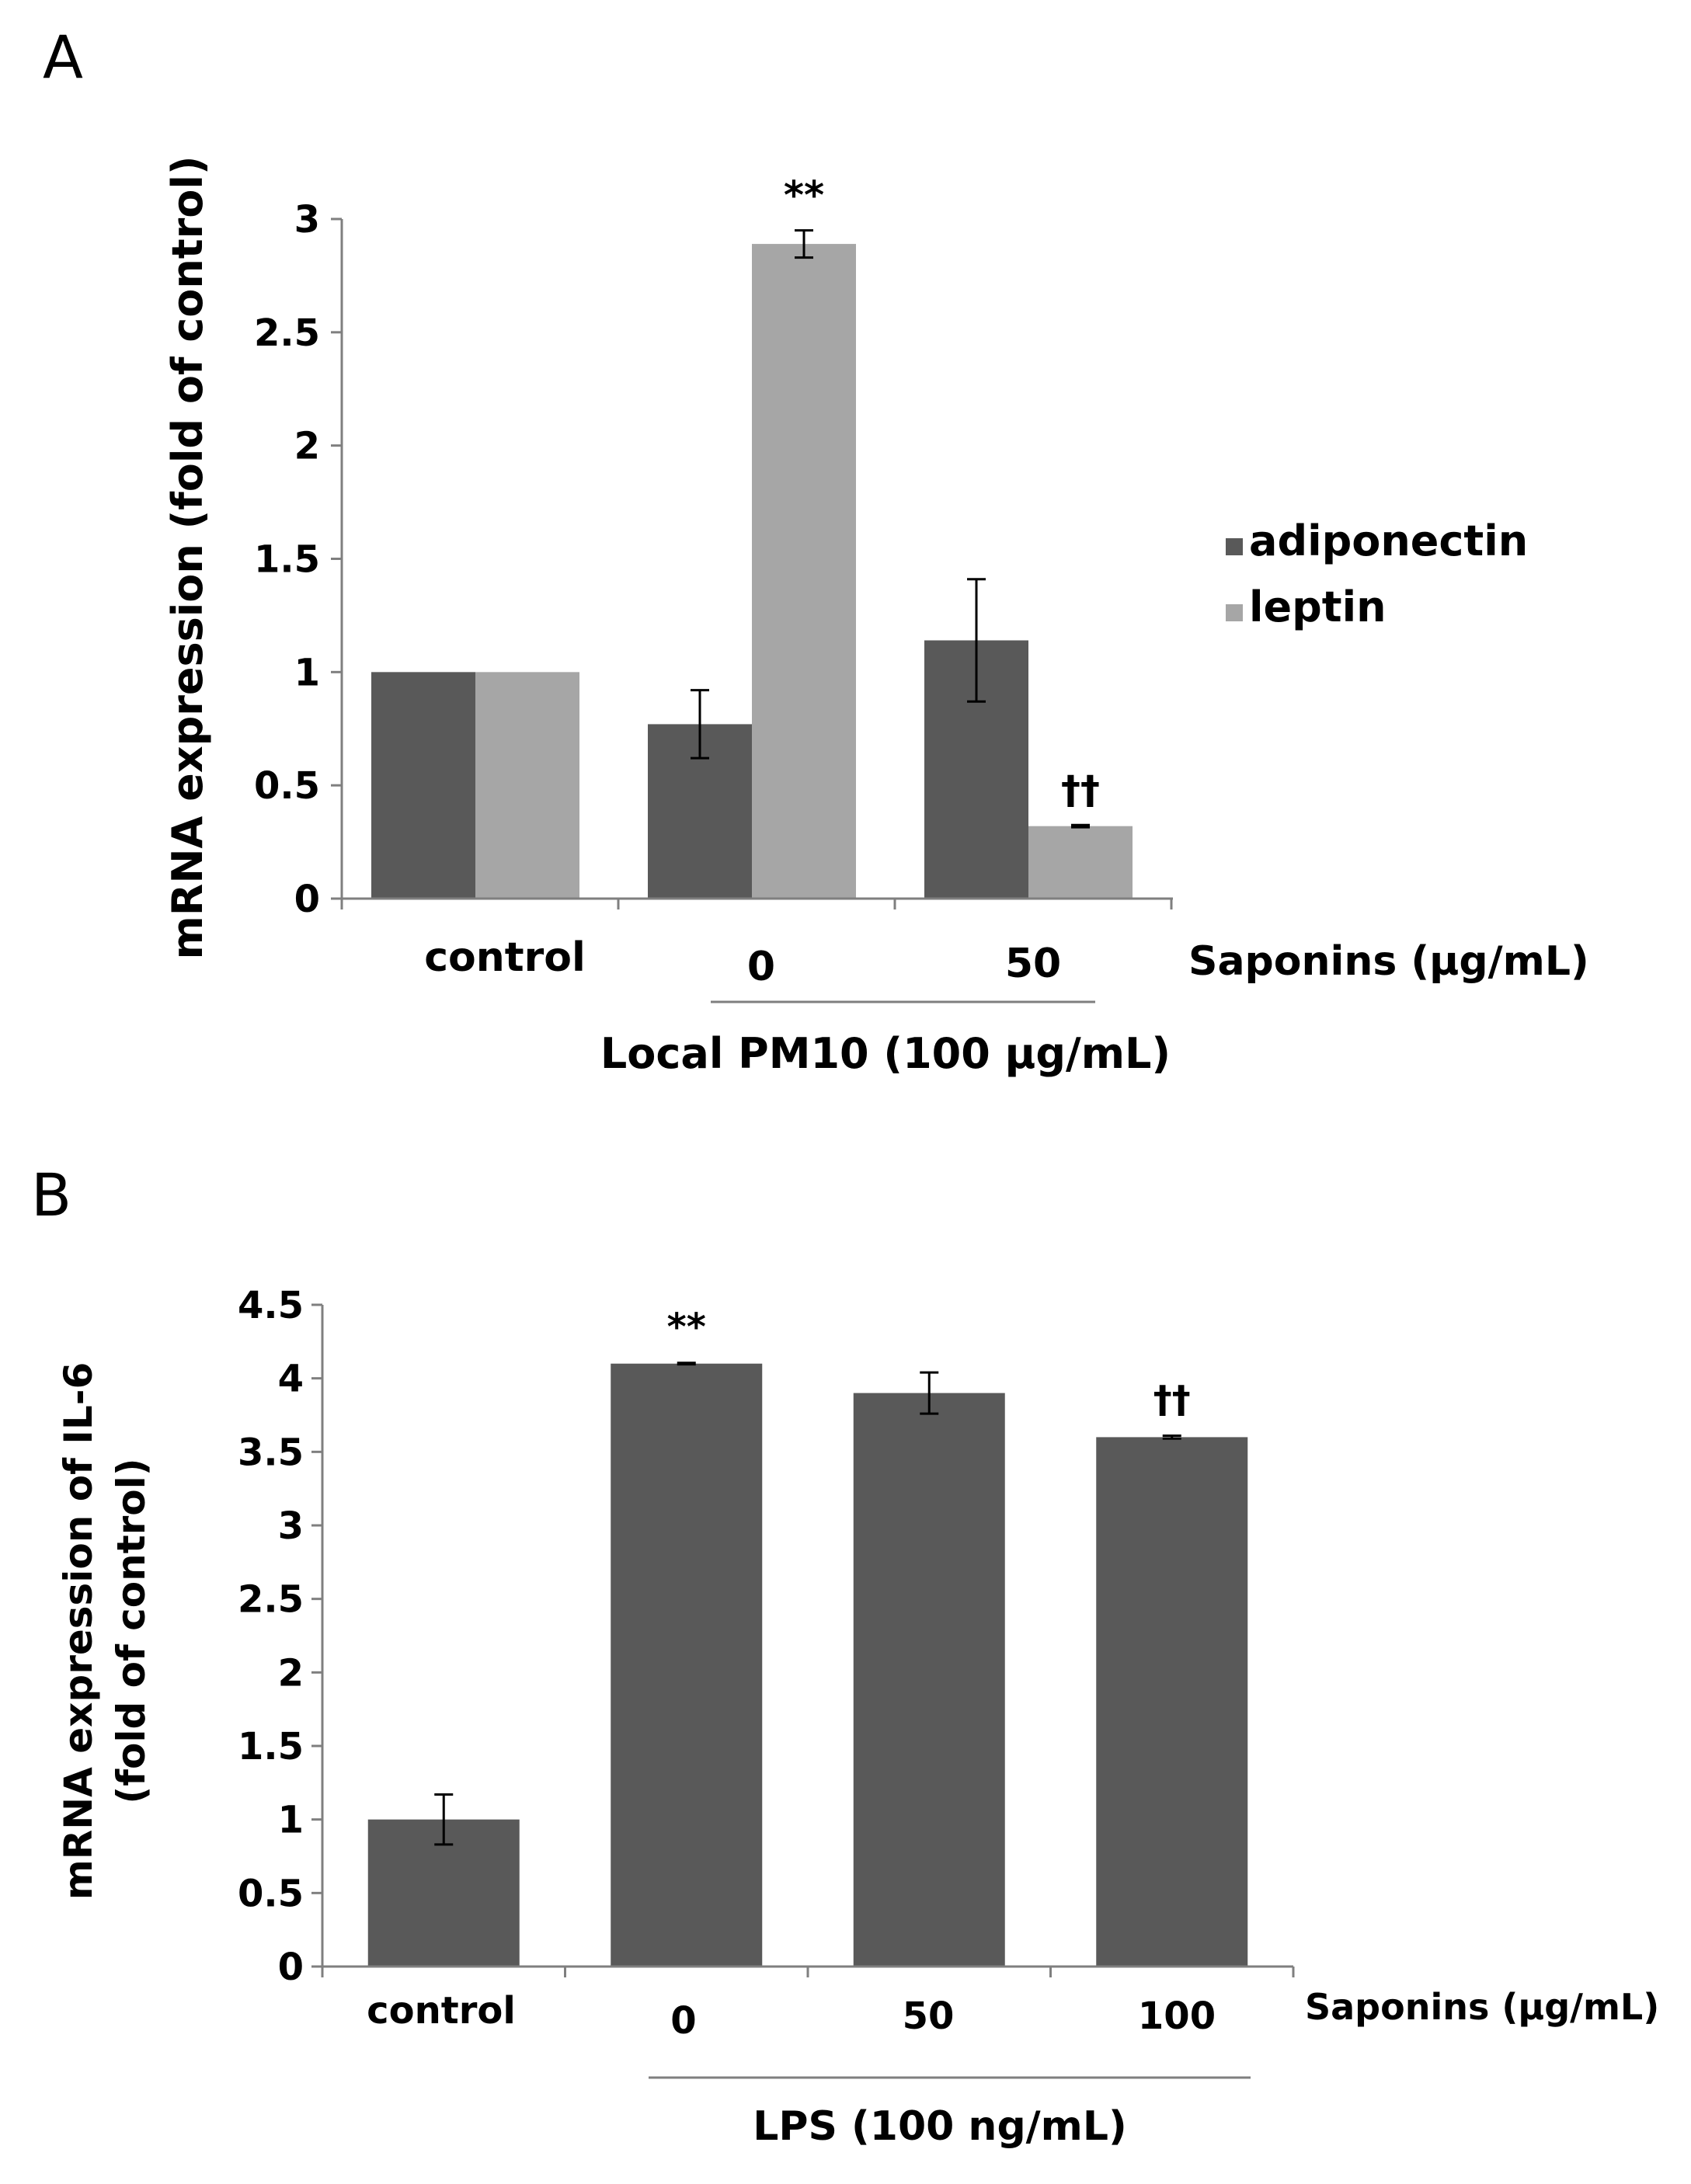 This screenshot has width=1691, height=2184. Describe the element at coordinates (1177, 2016) in the screenshot. I see `x-category-label-100: 100` at that location.